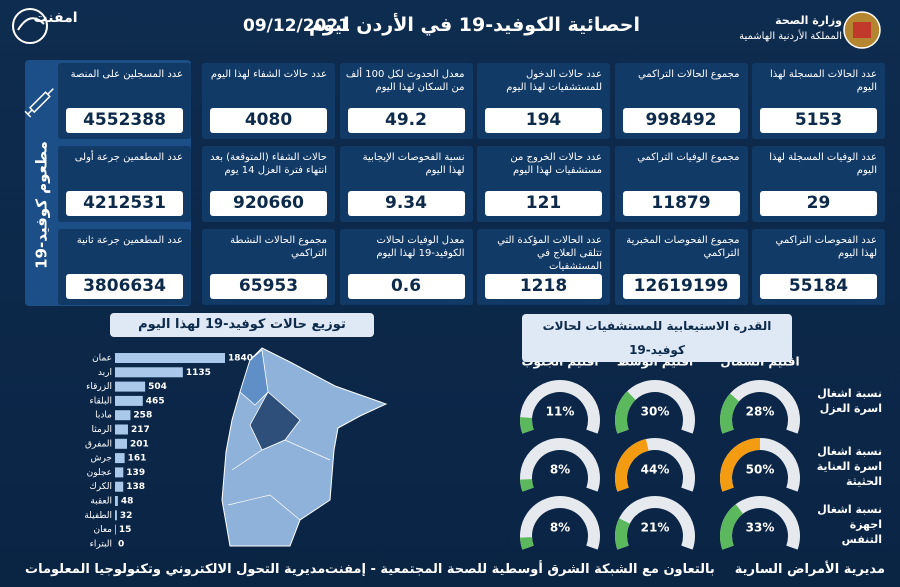 The width and height of the screenshot is (900, 587). What do you see at coordinates (554, 81) in the screenshot?
I see `card-label: عدد حالات الدخول للمستشفيات لهذا اليوم` at bounding box center [554, 81].